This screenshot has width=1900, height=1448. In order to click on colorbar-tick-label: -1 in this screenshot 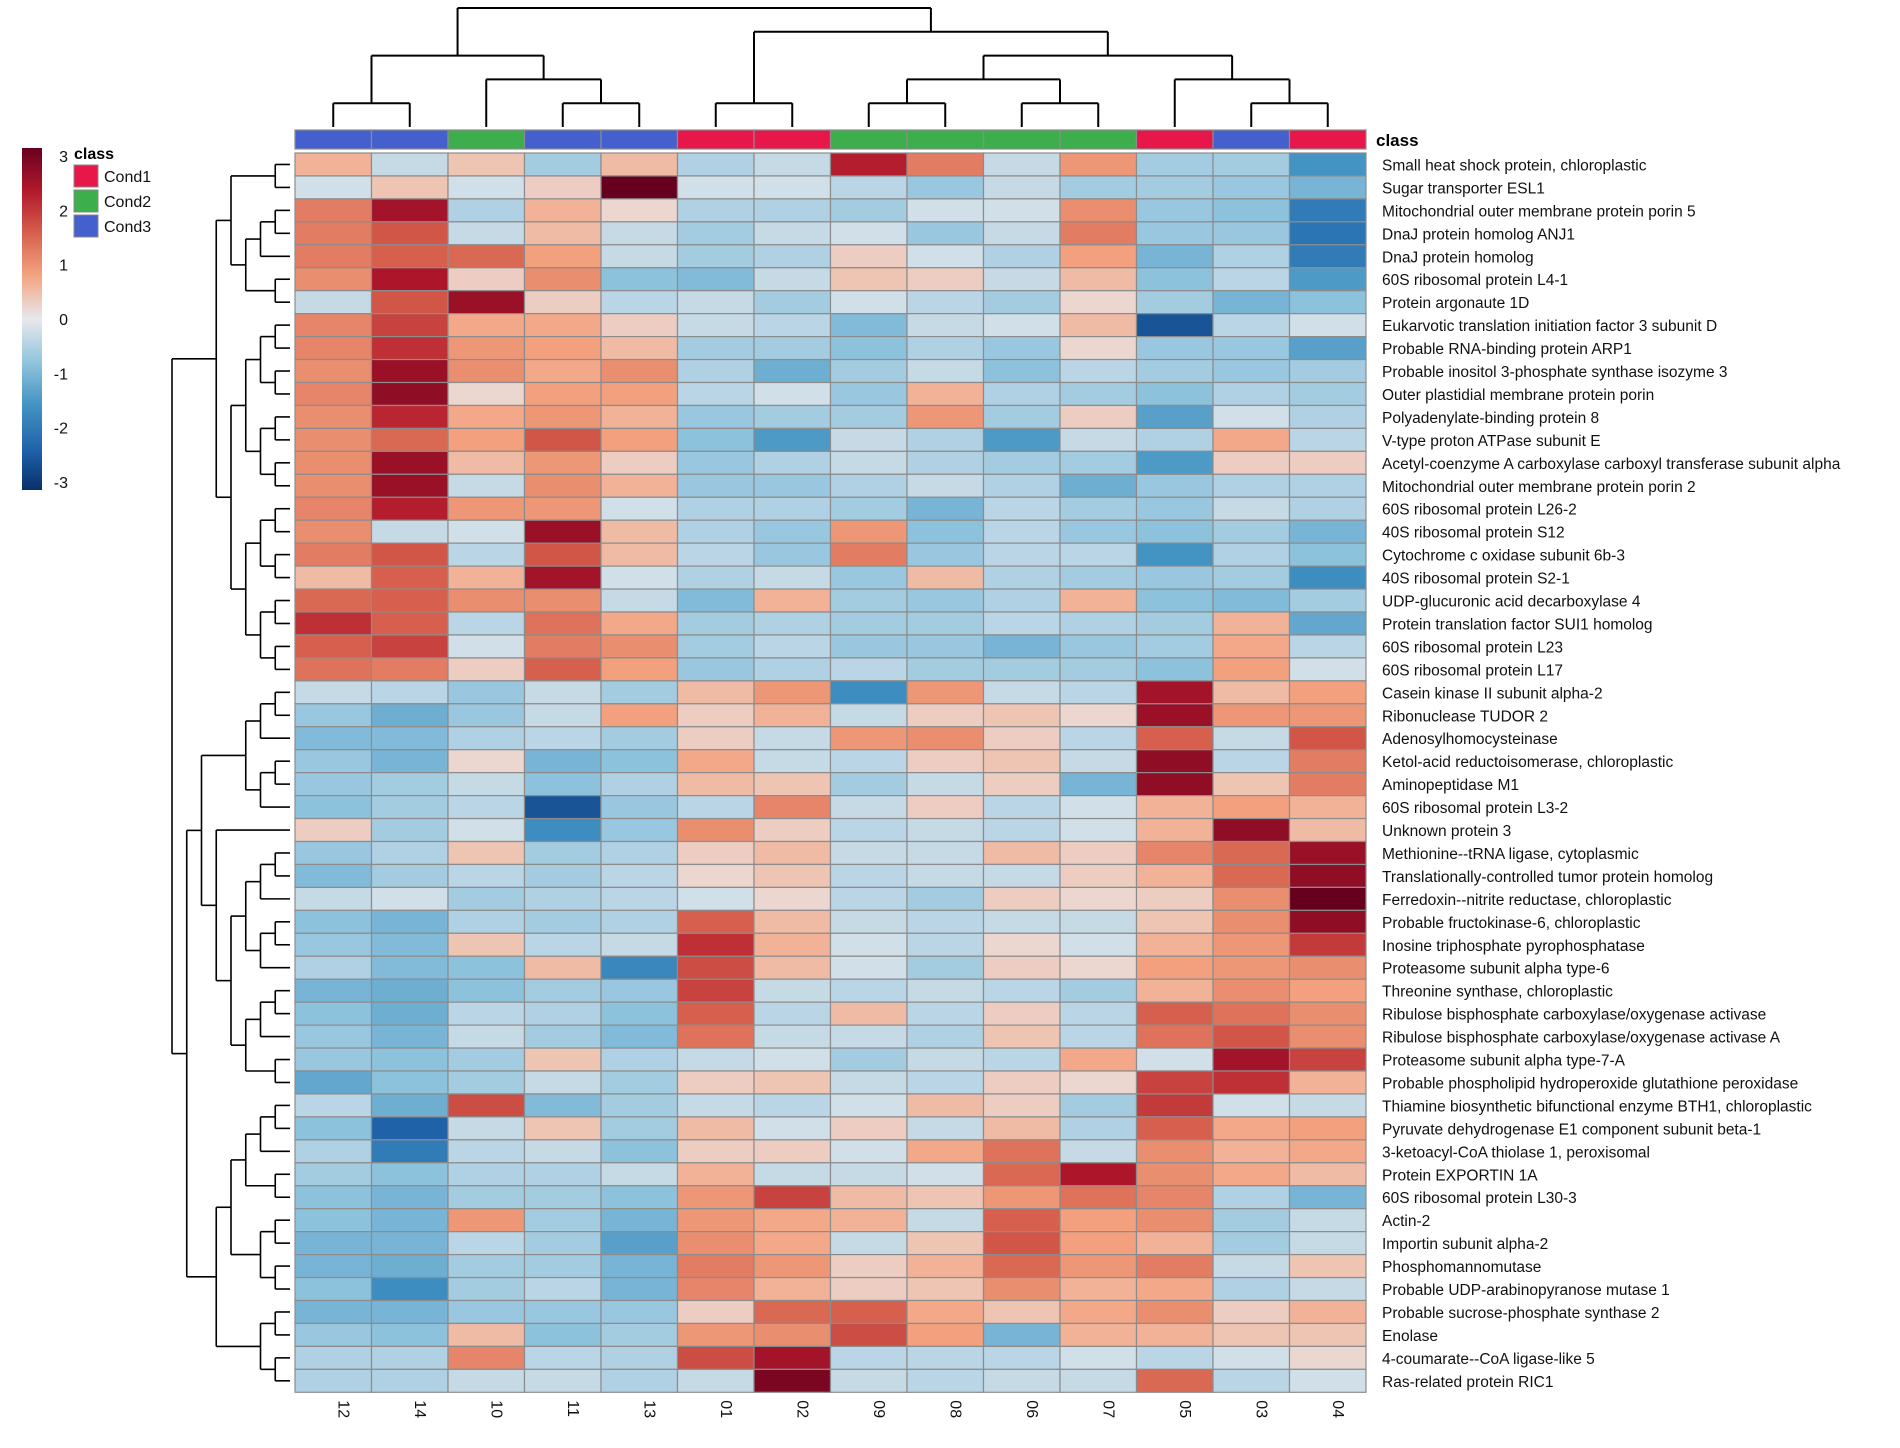, I will do `click(61, 374)`.